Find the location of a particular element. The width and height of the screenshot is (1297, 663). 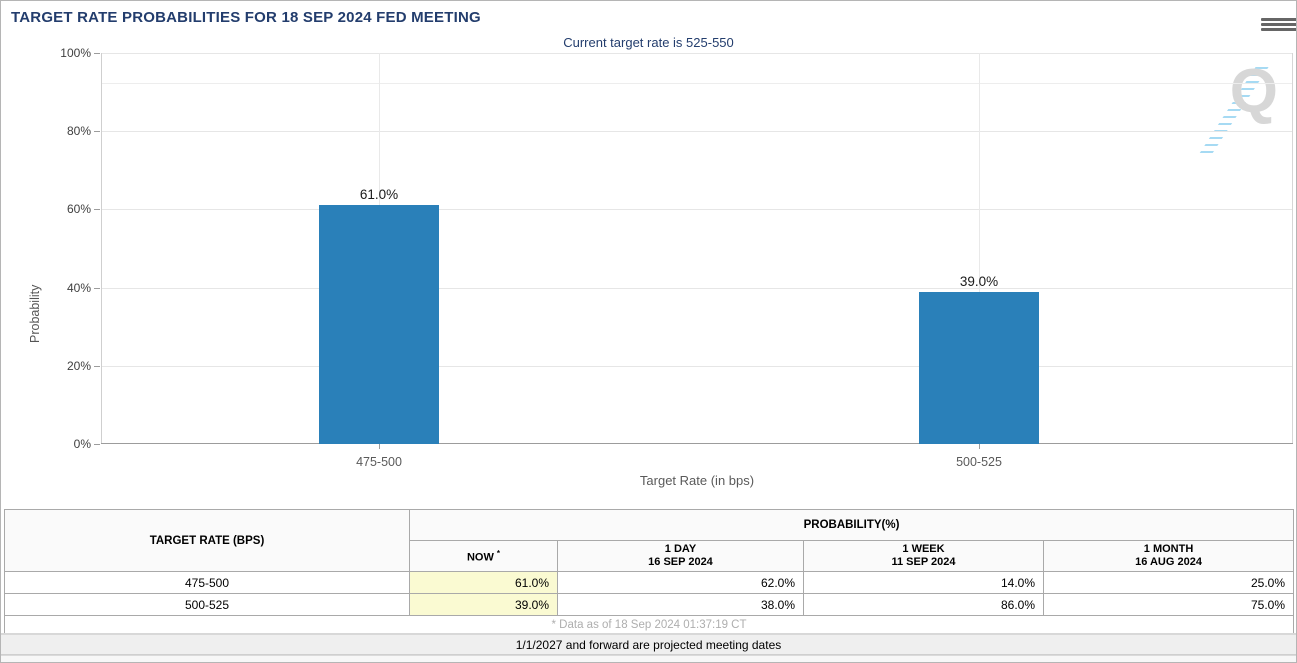

col-header-now: NOW * is located at coordinates (483, 556).